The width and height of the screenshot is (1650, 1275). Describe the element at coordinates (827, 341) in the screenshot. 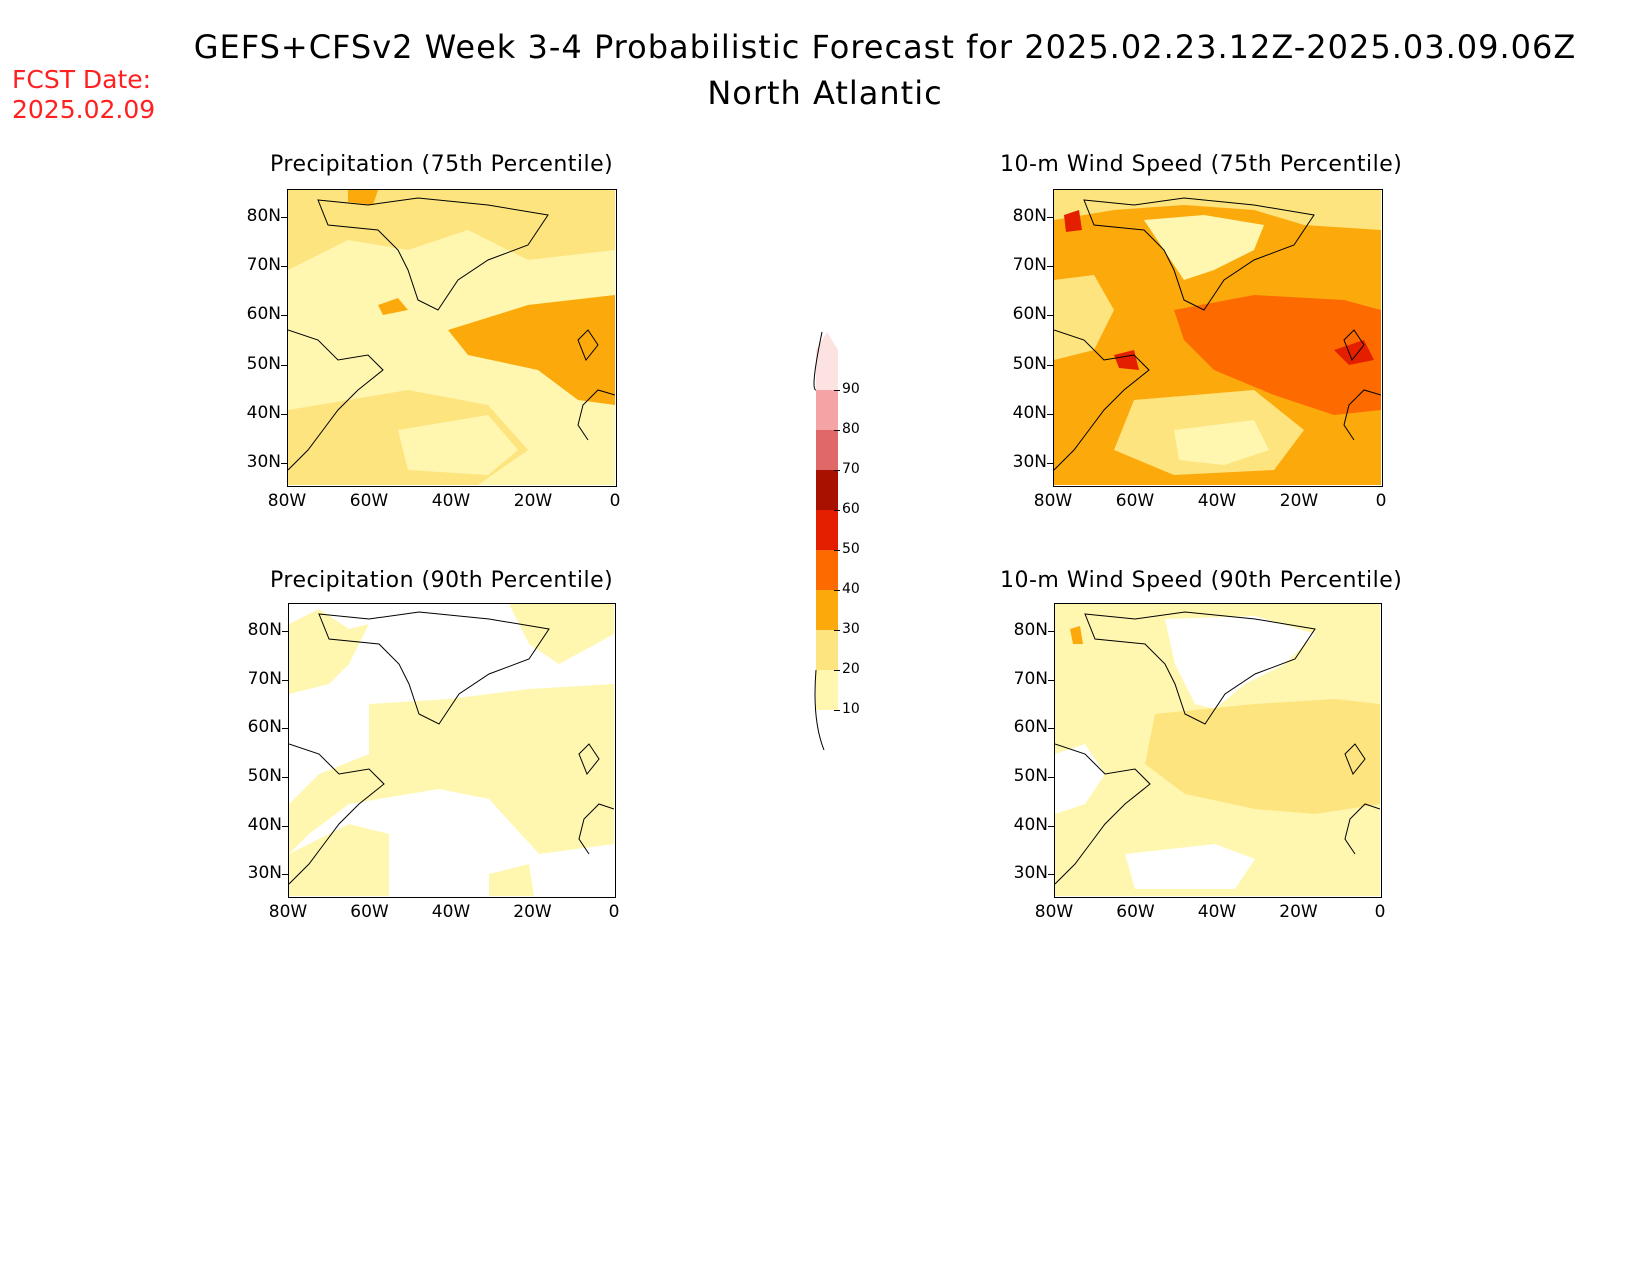

I see `colorbar-top-arrow` at that location.